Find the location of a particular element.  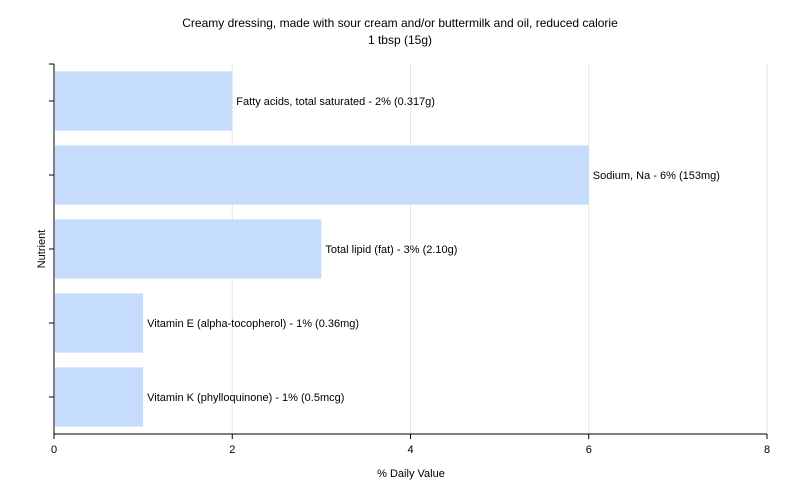

x-ticks: 0 2 4 6 8 is located at coordinates (410, 445).